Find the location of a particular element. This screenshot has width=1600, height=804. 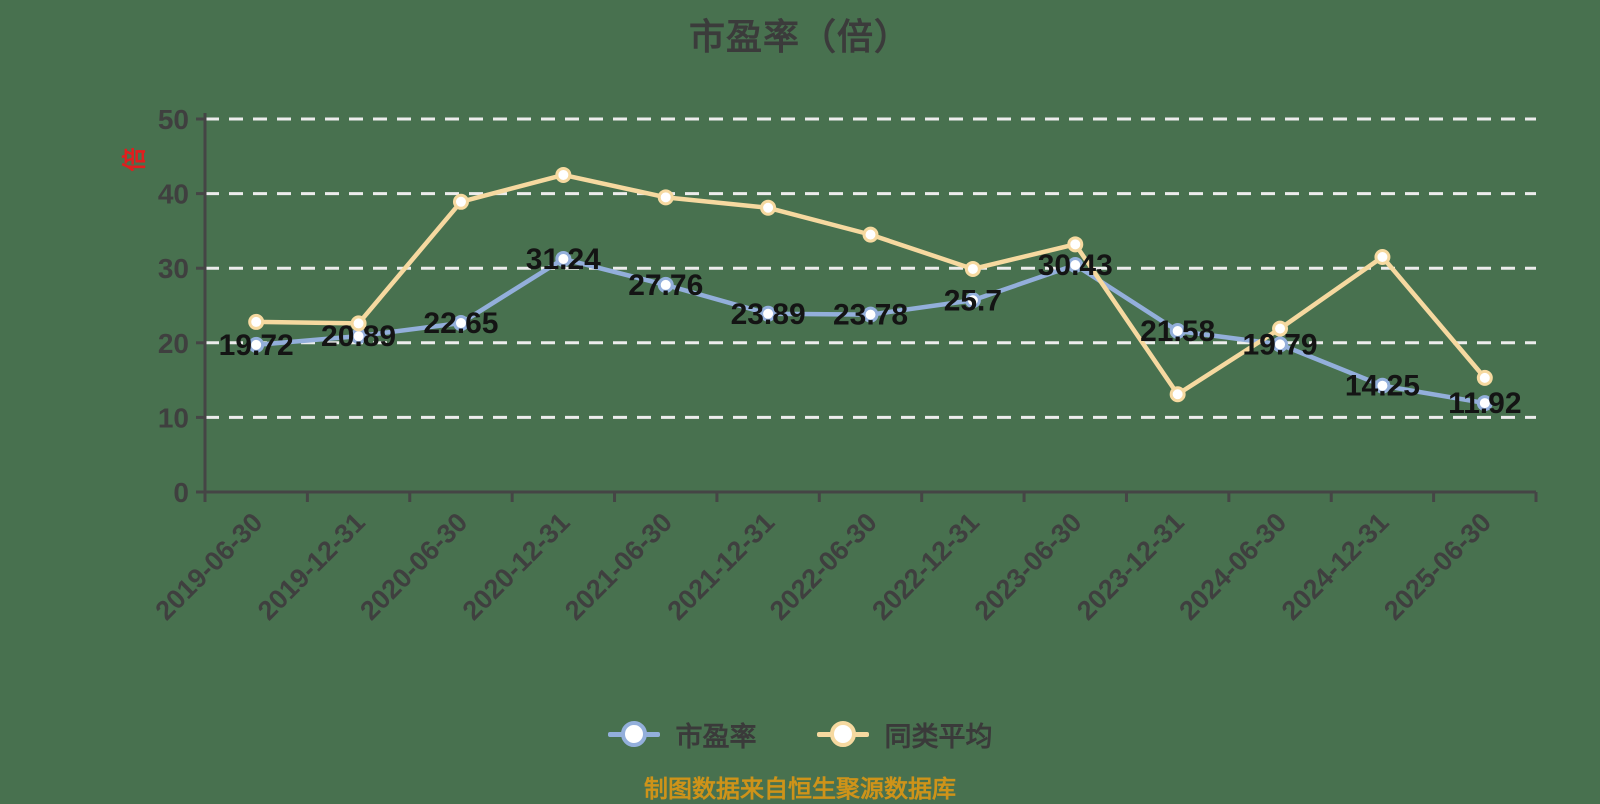

data-label: 23.78 is located at coordinates (870, 315).